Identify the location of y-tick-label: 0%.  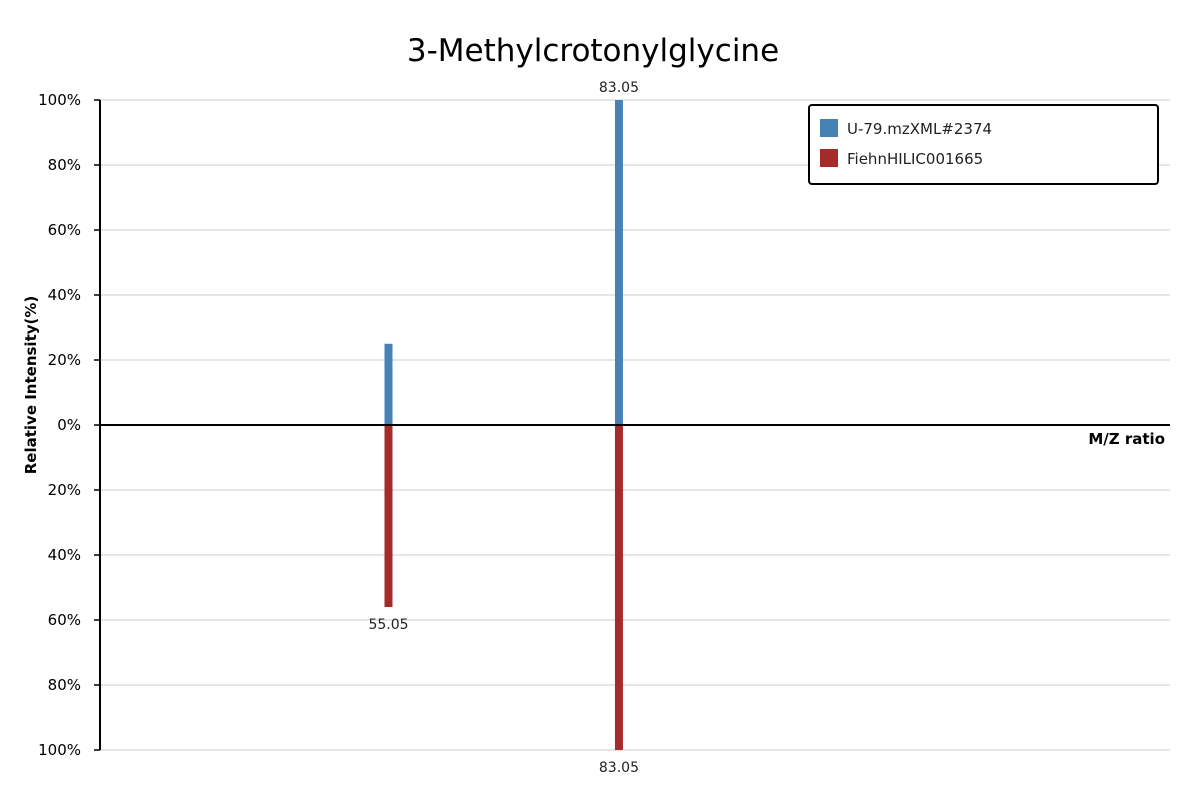
(69, 425).